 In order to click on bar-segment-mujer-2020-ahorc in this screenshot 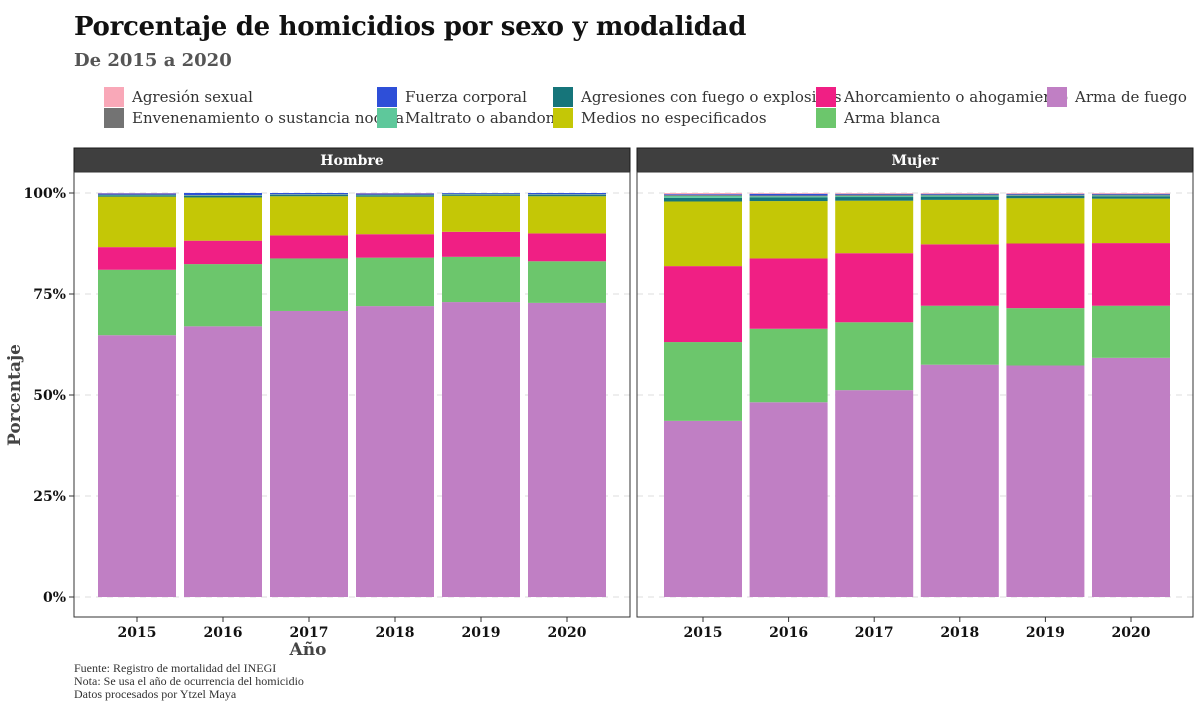, I will do `click(1131, 274)`.